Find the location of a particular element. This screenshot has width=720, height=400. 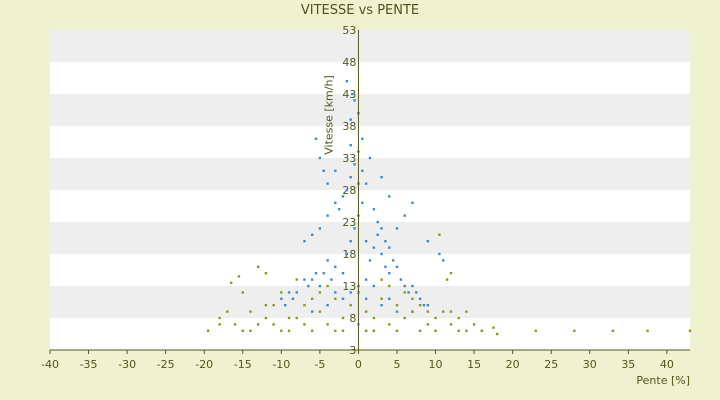

x-tick-label: 20 is located at coordinates (513, 364).